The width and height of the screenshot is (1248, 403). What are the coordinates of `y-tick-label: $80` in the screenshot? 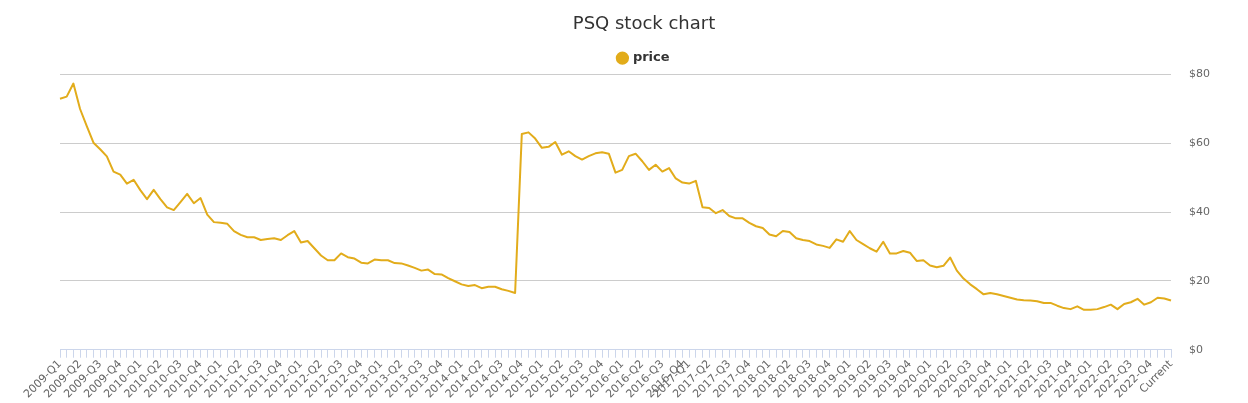 It's located at (1199, 74).